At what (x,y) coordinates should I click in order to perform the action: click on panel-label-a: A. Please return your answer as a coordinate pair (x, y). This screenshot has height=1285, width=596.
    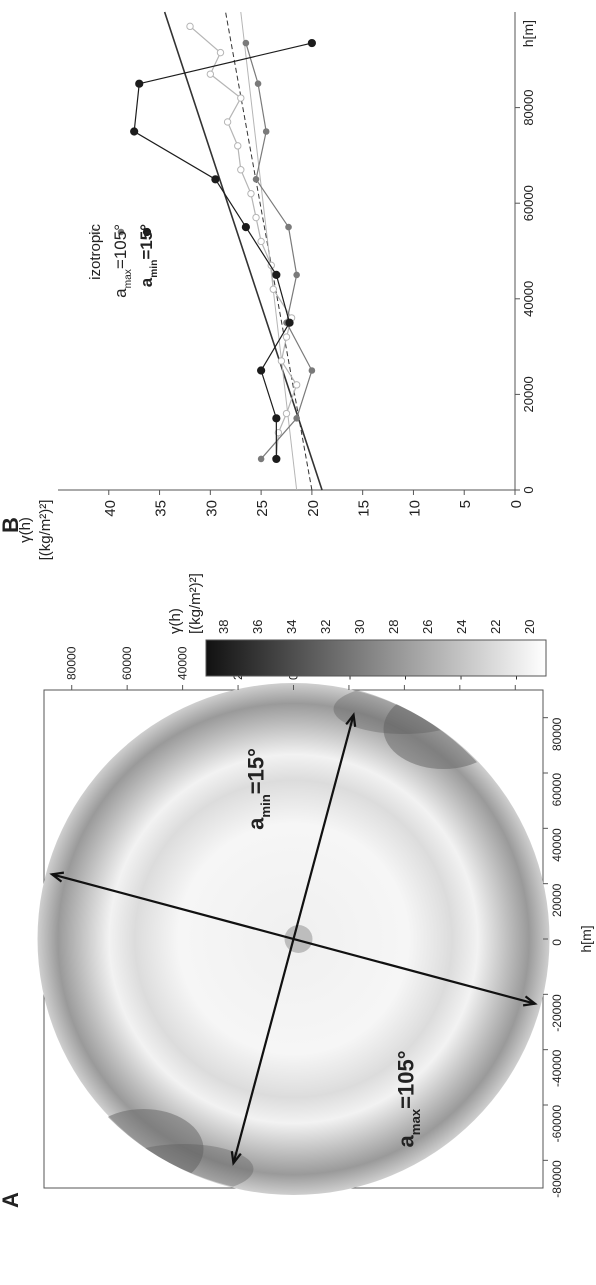
    Looking at the image, I should click on (11, 1200).